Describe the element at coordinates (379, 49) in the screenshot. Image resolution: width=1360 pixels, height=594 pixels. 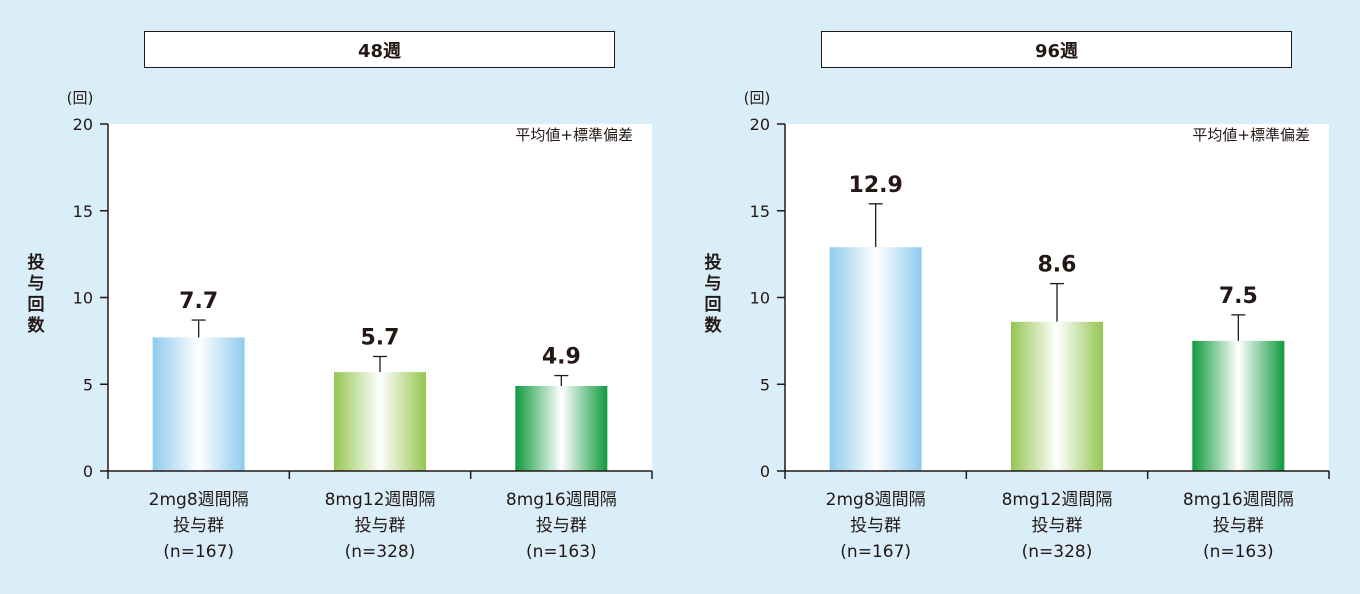
I see `panel-title: 48週` at that location.